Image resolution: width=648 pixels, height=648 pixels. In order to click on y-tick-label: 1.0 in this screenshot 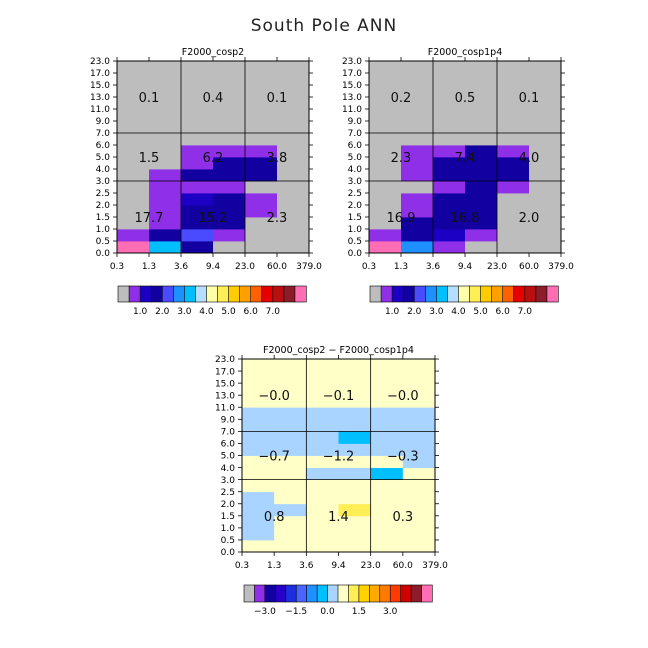, I will do `click(355, 230)`.